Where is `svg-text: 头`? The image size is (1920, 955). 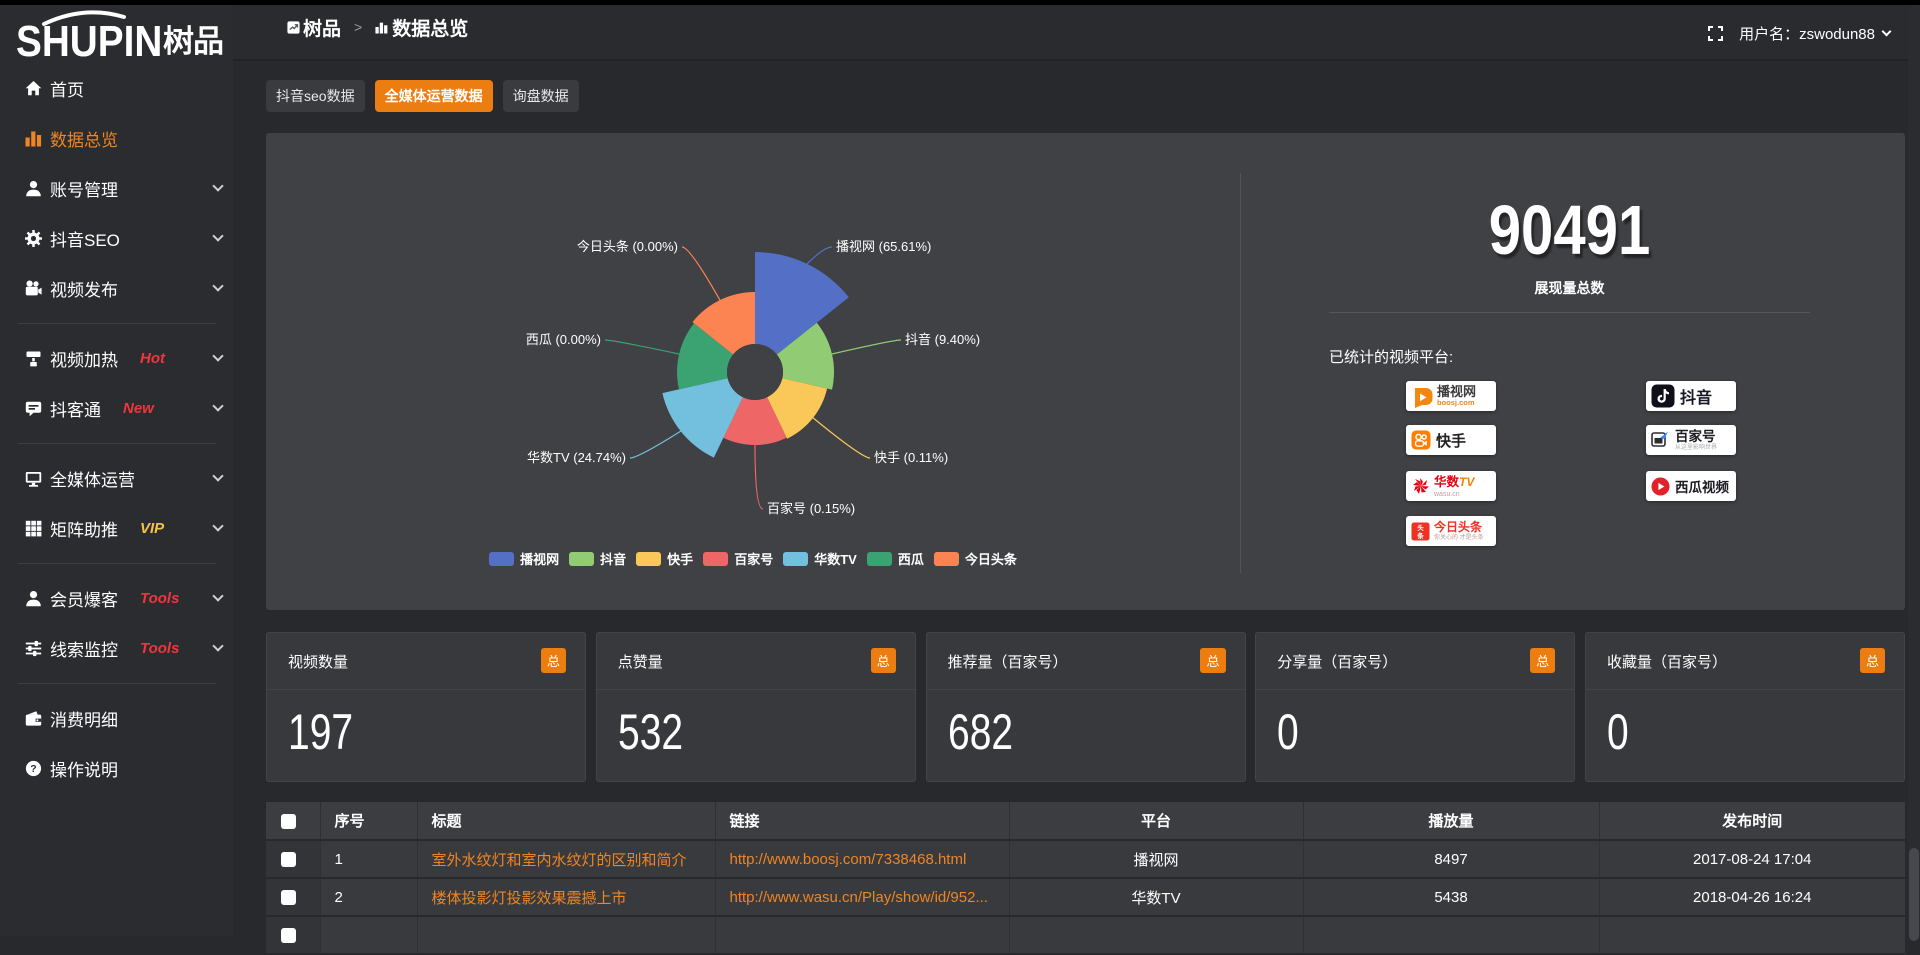 svg-text: 头 is located at coordinates (1420, 527).